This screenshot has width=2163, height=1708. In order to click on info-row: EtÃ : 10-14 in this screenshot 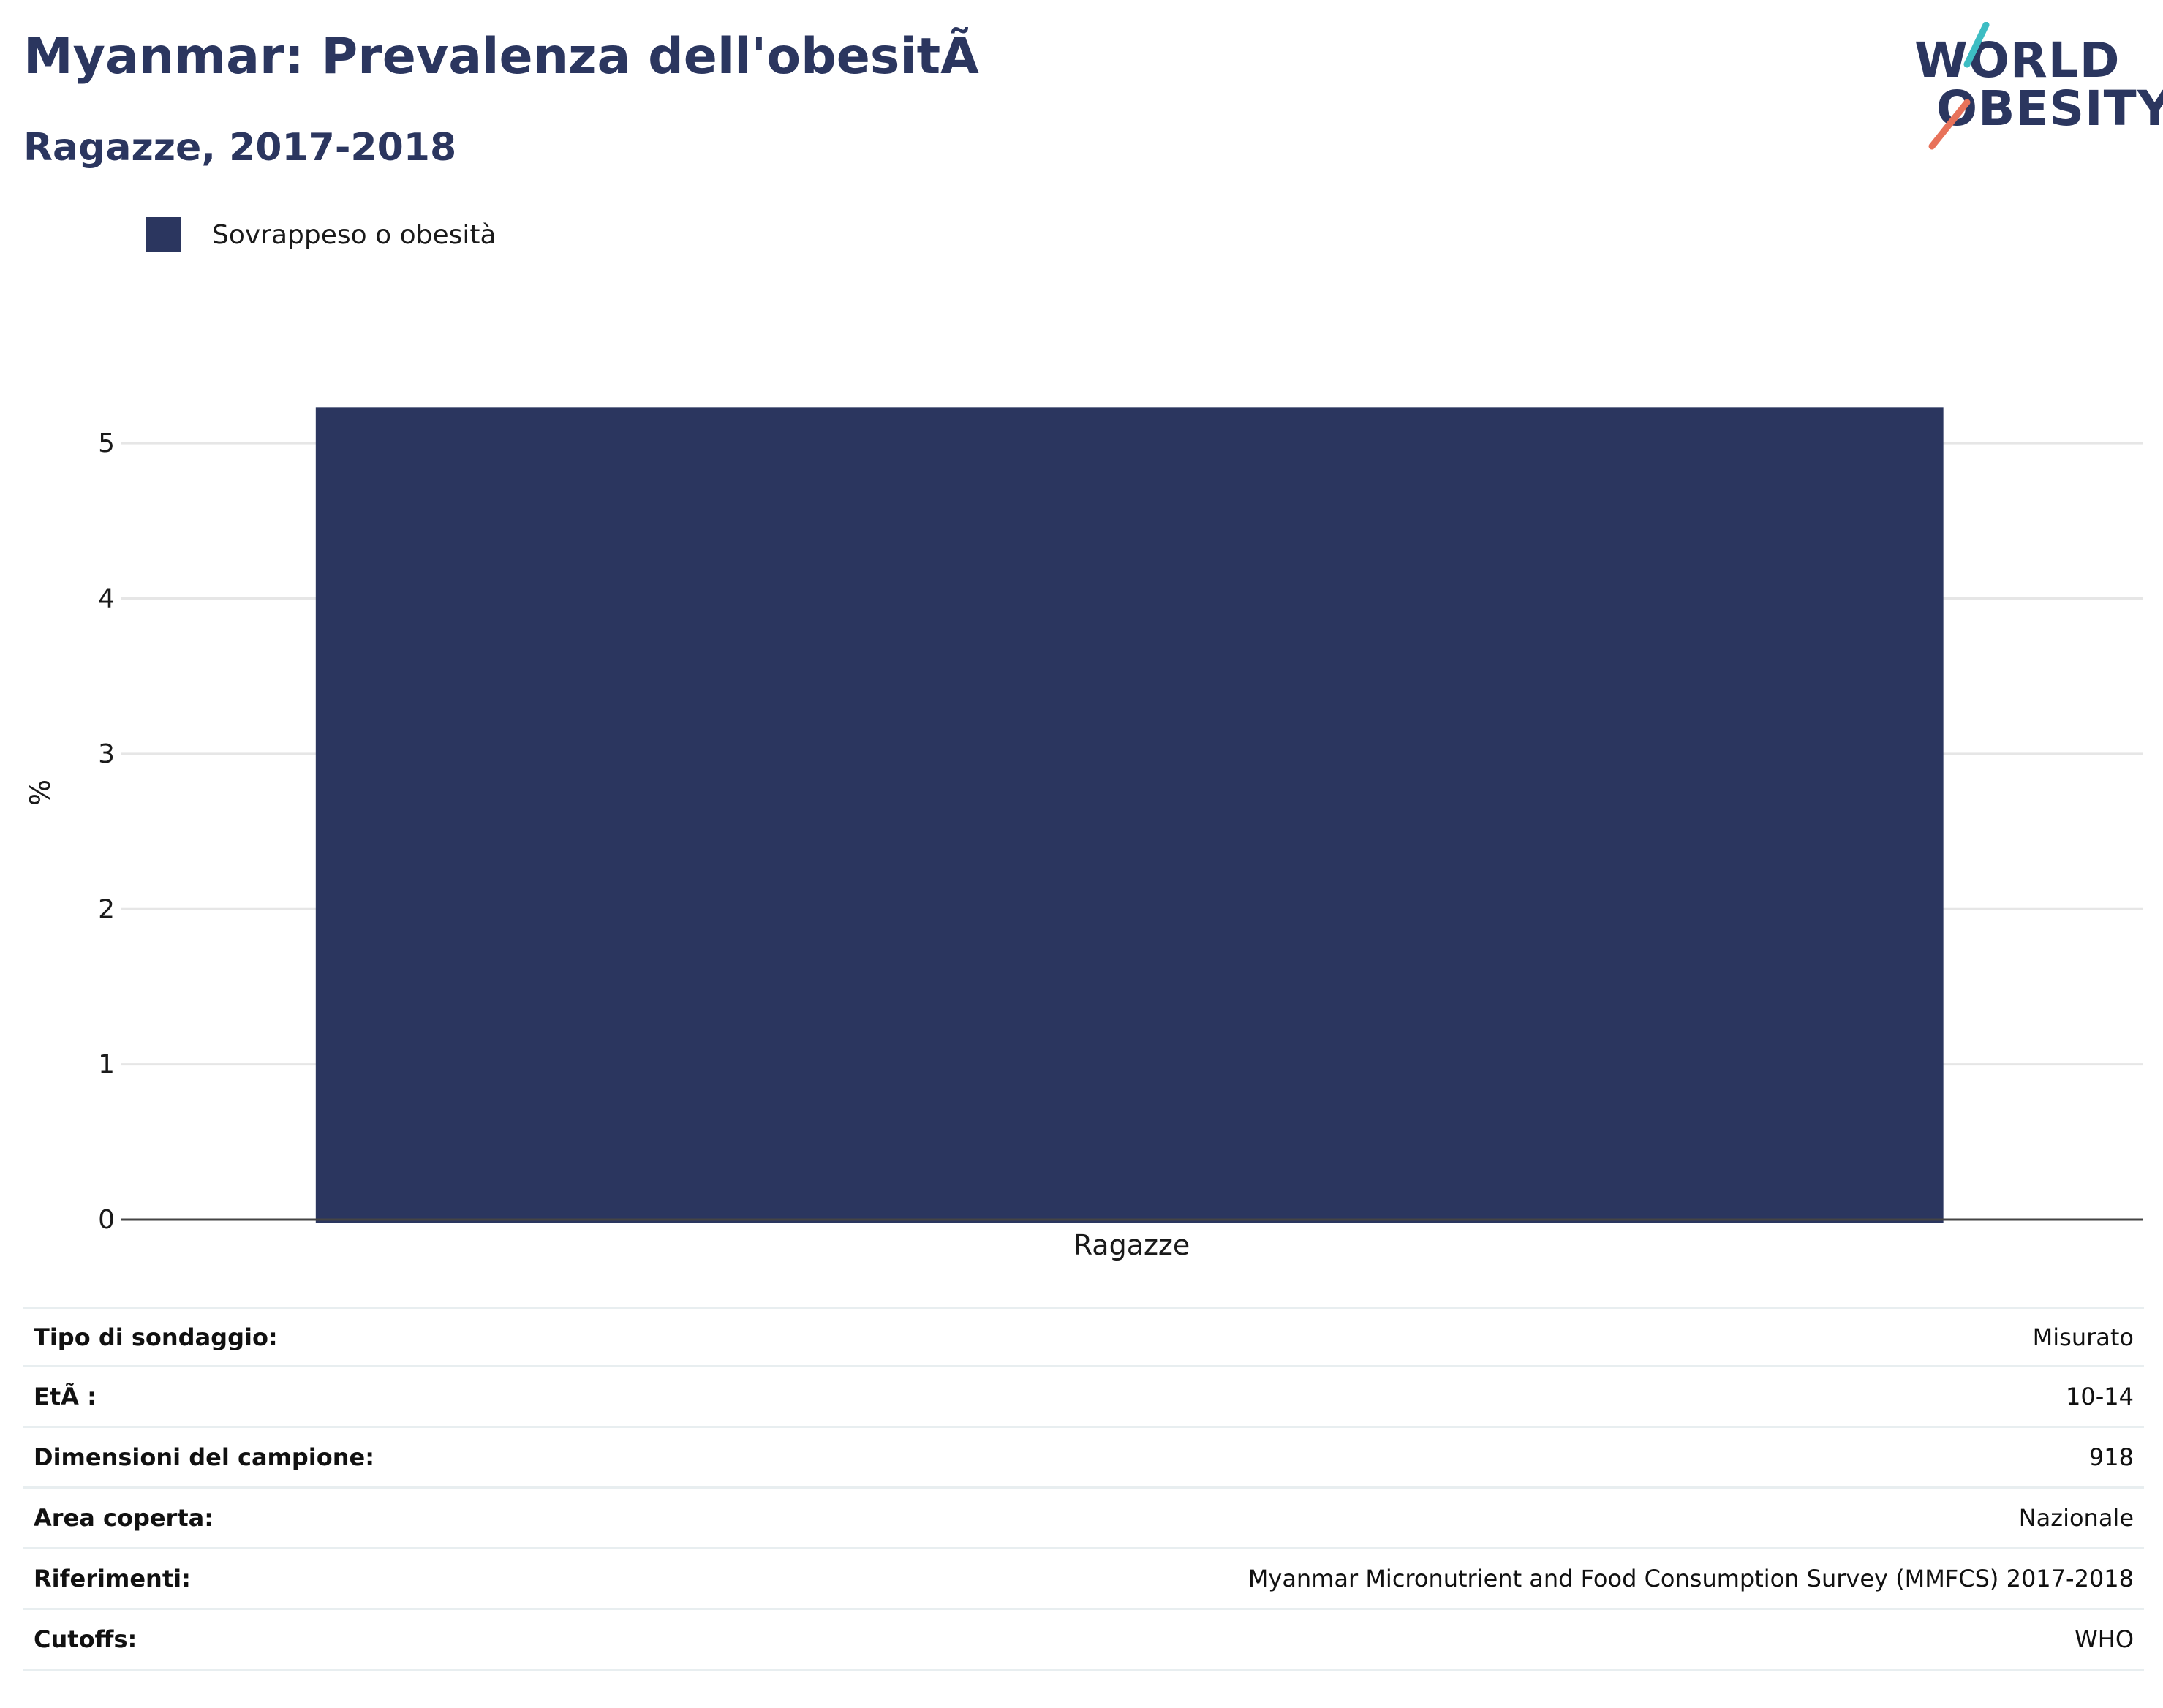, I will do `click(1084, 1397)`.